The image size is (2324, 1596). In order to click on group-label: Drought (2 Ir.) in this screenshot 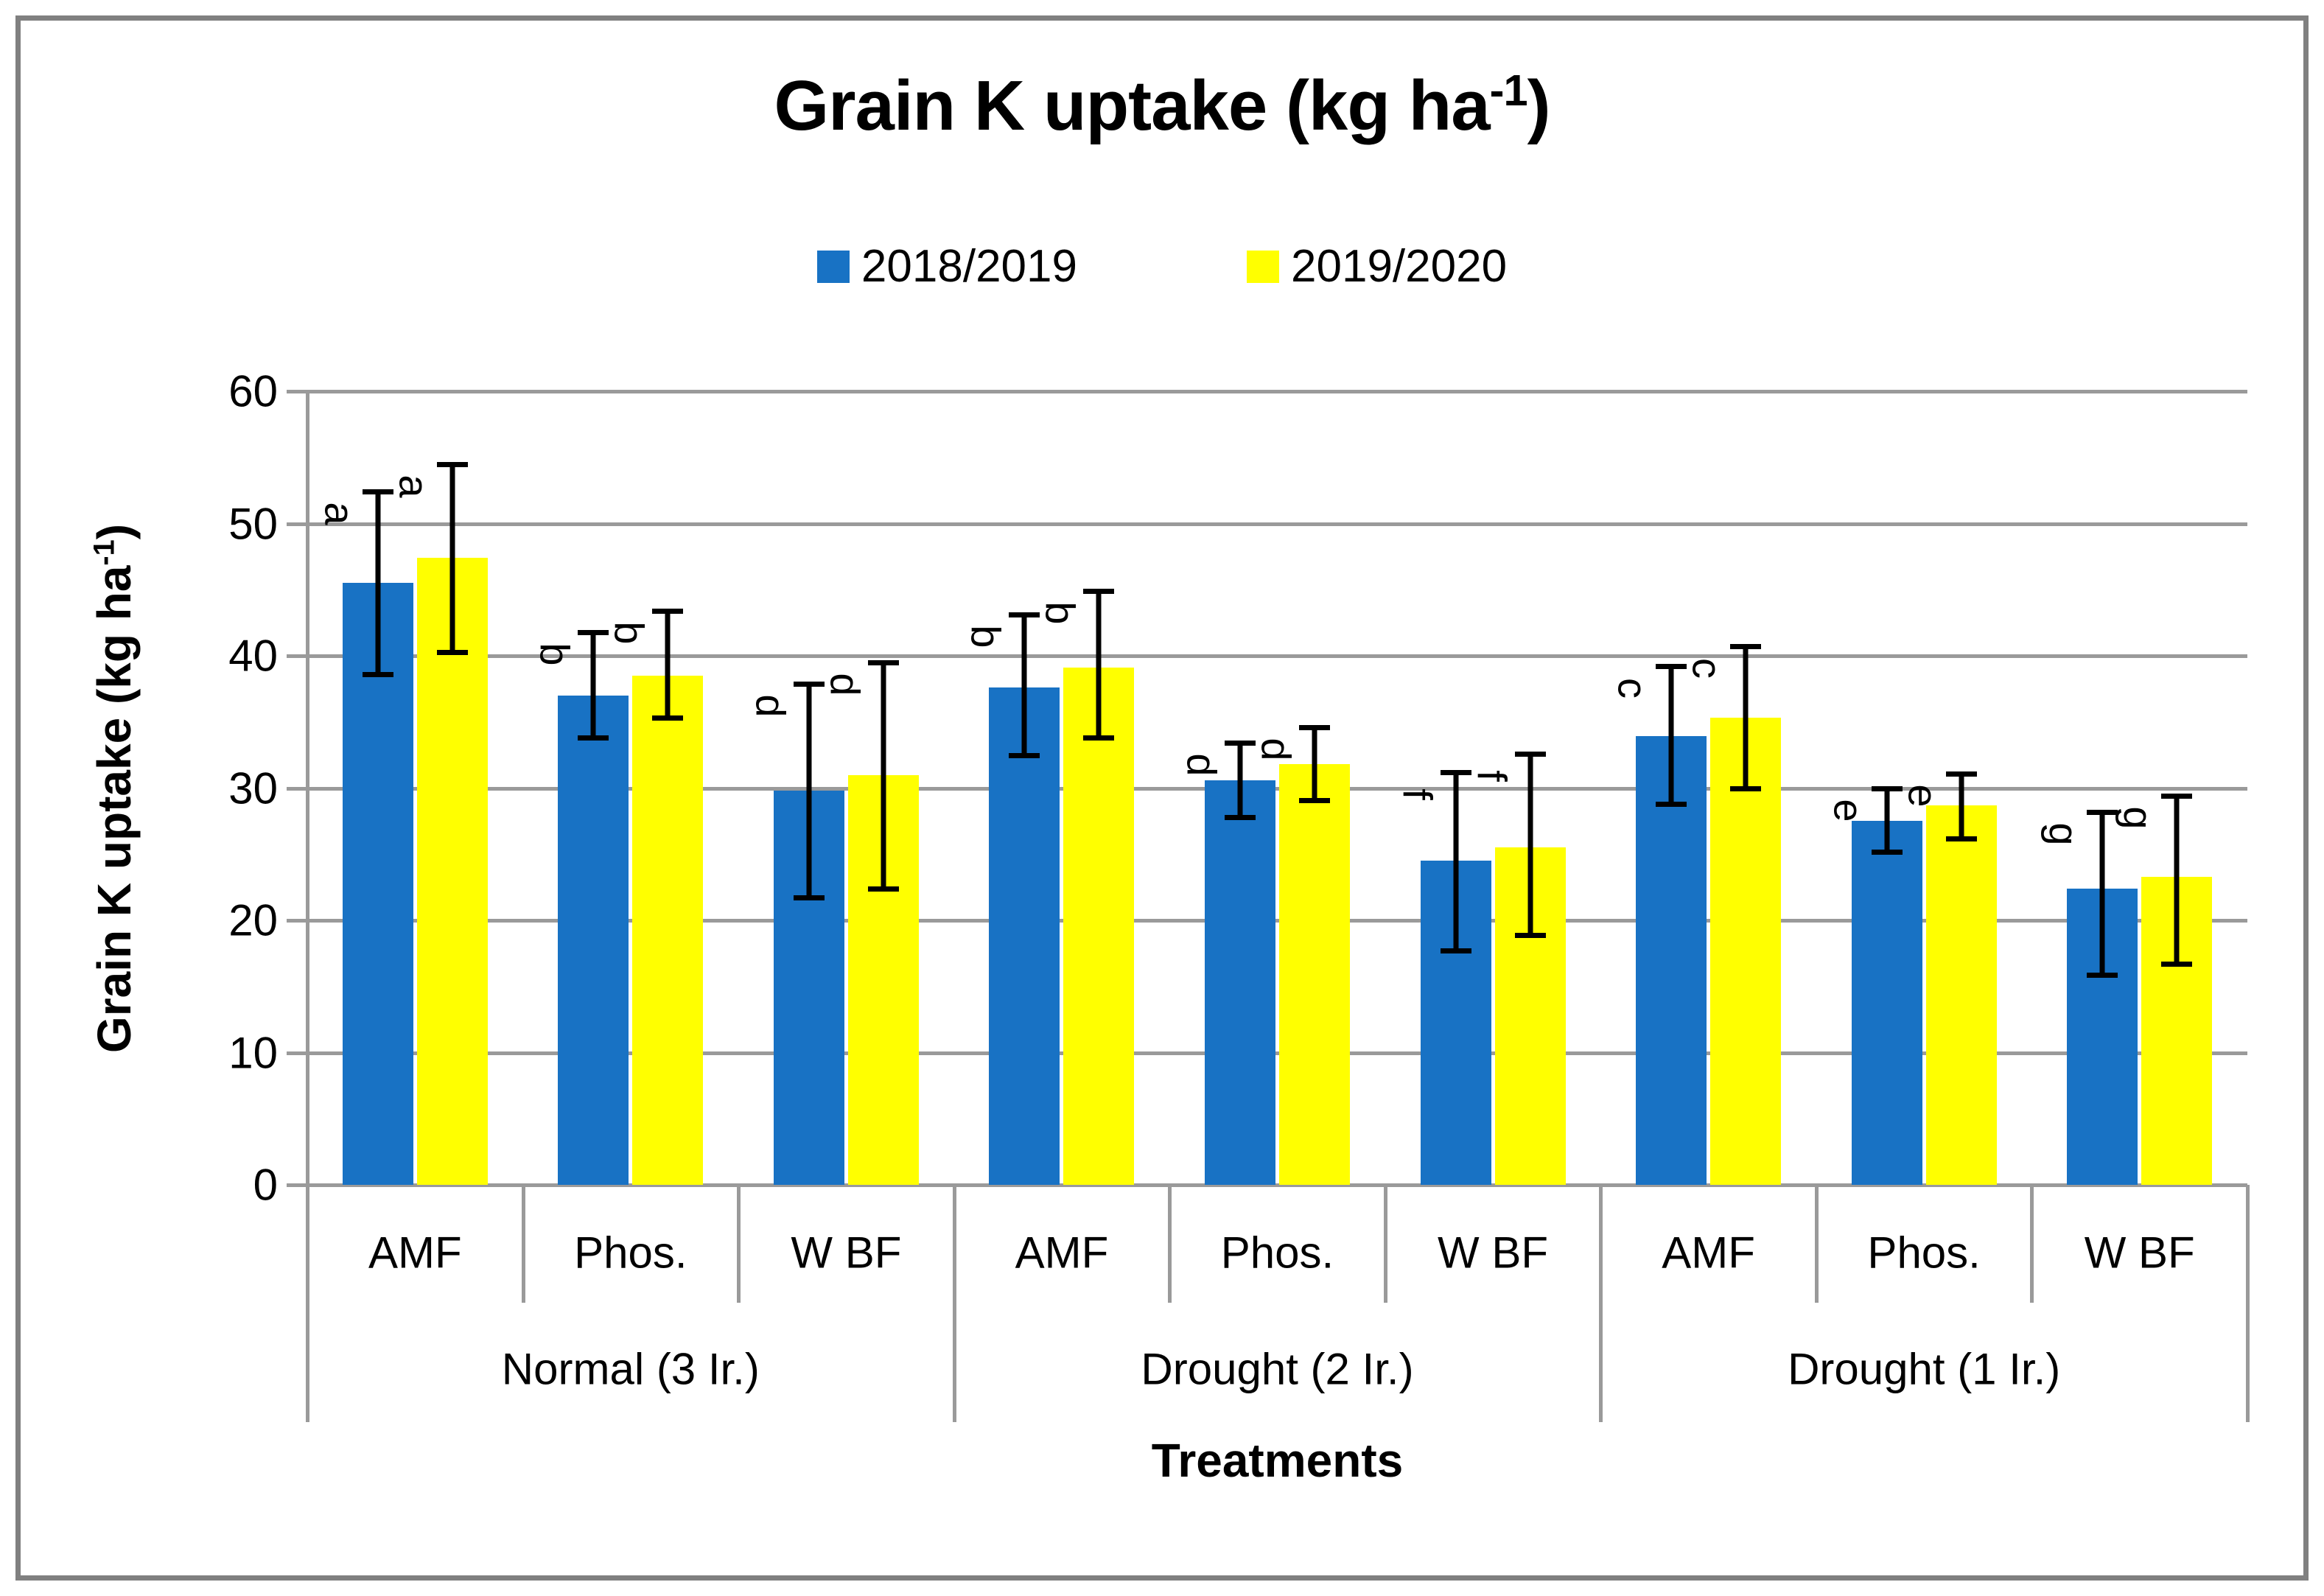, I will do `click(1277, 1369)`.